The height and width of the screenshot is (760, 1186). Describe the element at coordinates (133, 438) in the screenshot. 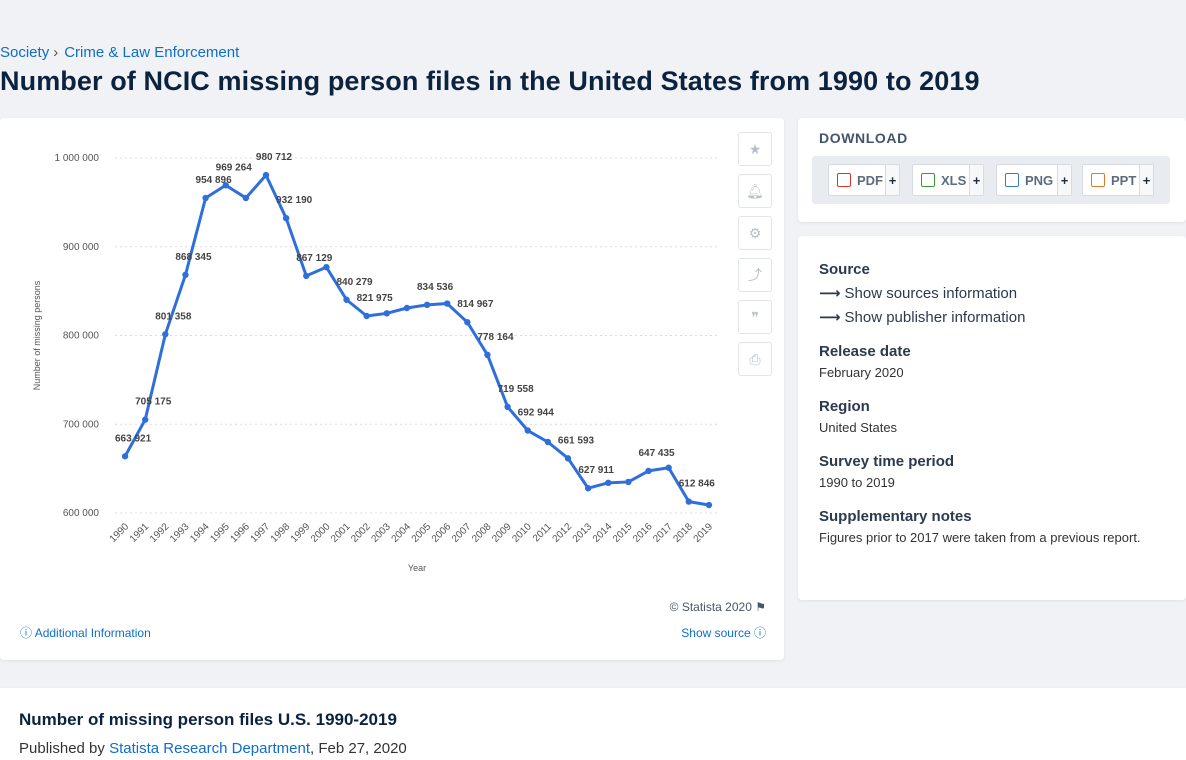

I see `data-label: 663 921` at that location.